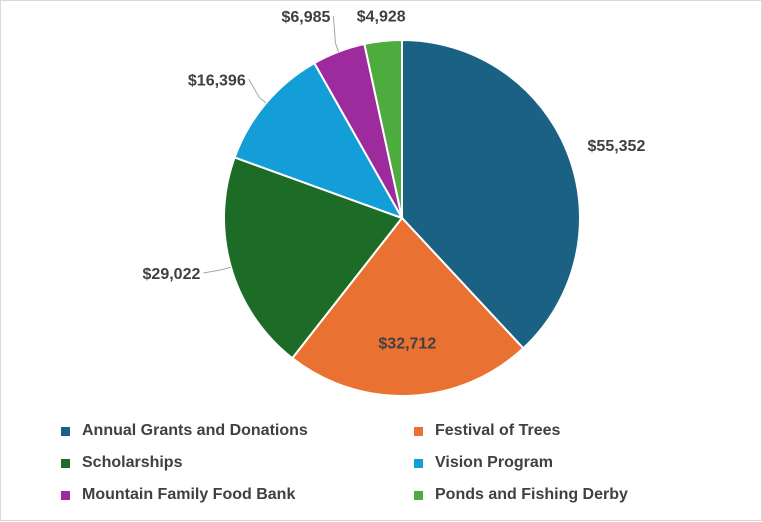  What do you see at coordinates (381, 16) in the screenshot?
I see `data-label-fishing-derby: $4,928` at bounding box center [381, 16].